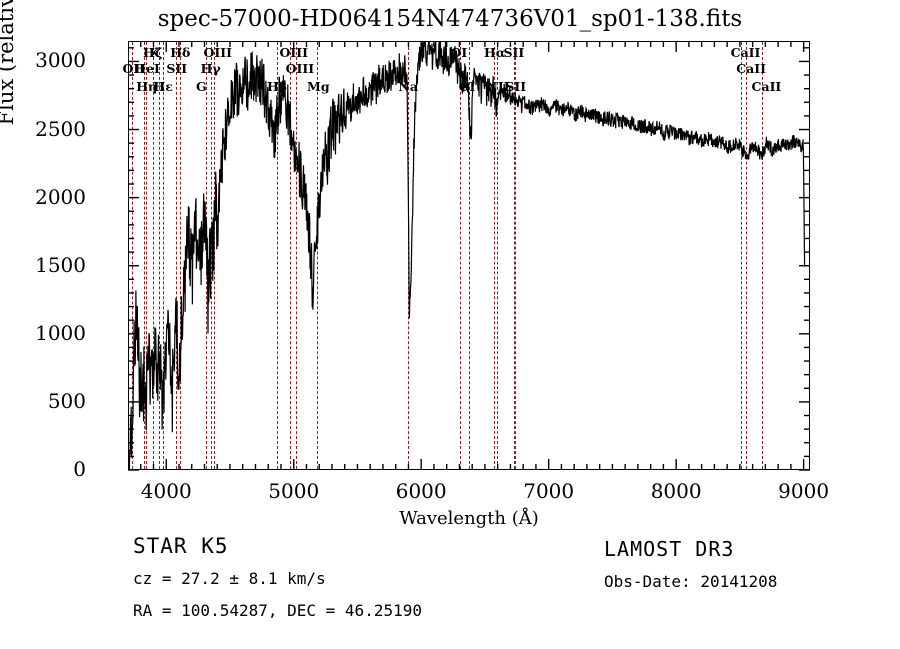  What do you see at coordinates (294, 491) in the screenshot?
I see `x-tick-5000: 5000` at bounding box center [294, 491].